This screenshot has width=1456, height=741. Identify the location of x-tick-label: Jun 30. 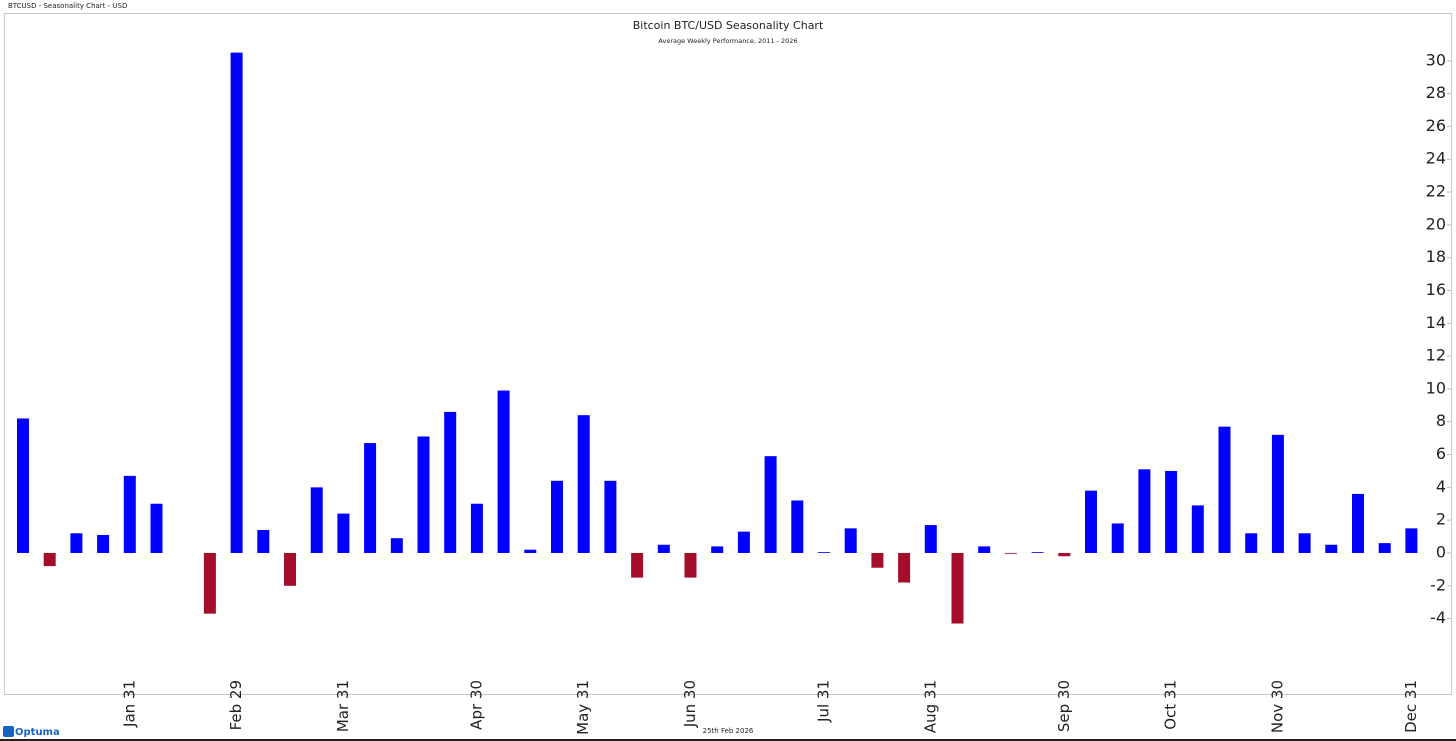
(690, 704).